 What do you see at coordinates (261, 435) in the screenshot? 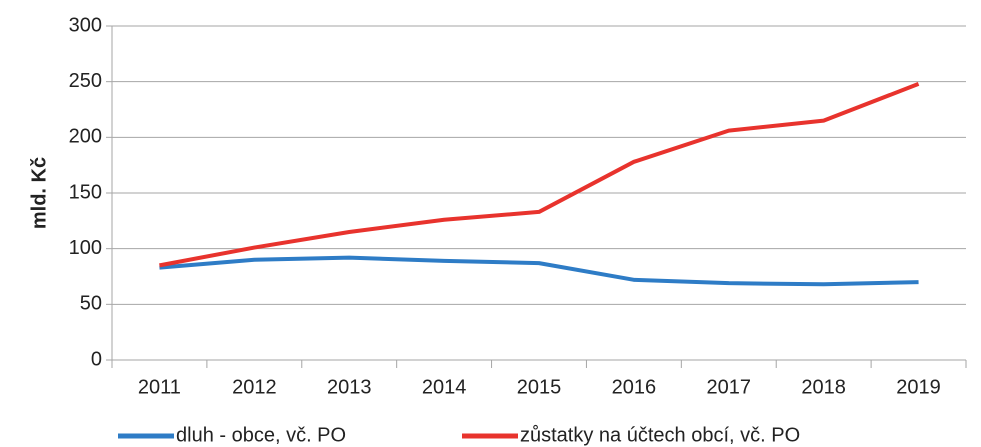
I see `legend-label: dluh - obce, vč. PO` at bounding box center [261, 435].